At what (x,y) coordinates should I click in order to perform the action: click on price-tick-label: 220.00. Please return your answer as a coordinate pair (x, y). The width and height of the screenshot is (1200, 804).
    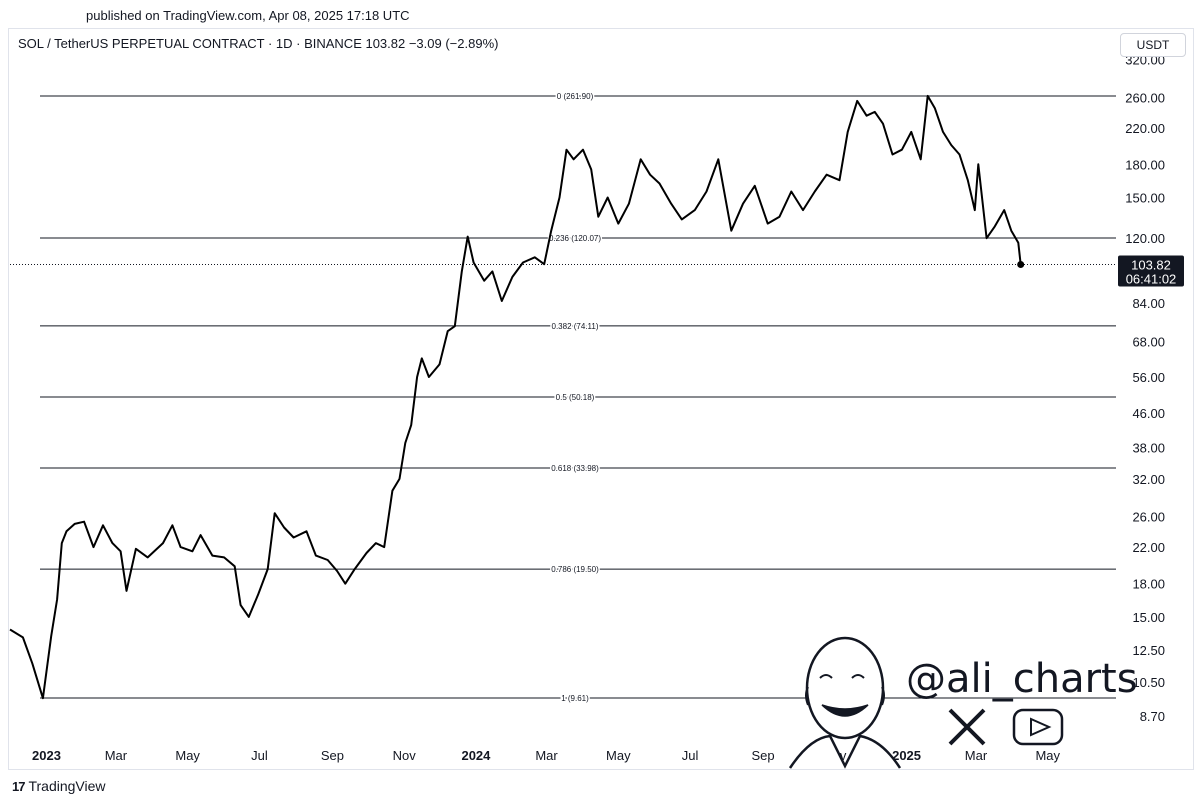
    Looking at the image, I should click on (1145, 128).